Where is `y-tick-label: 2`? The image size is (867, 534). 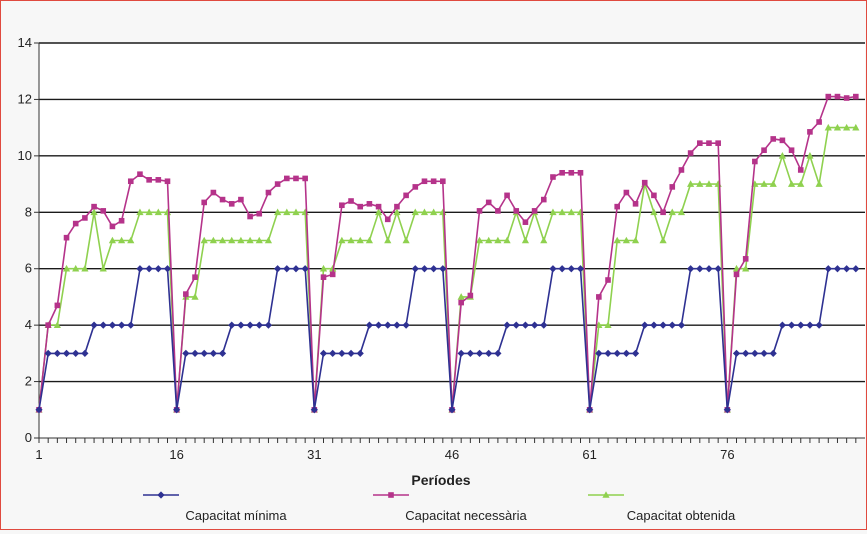
y-tick-label: 2 is located at coordinates (28, 381).